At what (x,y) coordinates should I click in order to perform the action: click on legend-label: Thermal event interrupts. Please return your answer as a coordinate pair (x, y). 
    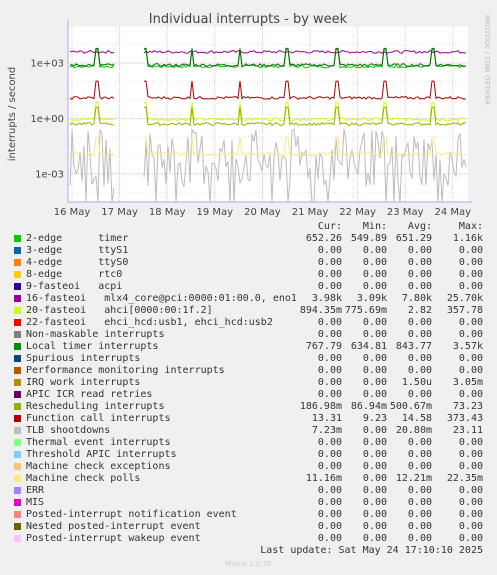
    Looking at the image, I should click on (98, 442).